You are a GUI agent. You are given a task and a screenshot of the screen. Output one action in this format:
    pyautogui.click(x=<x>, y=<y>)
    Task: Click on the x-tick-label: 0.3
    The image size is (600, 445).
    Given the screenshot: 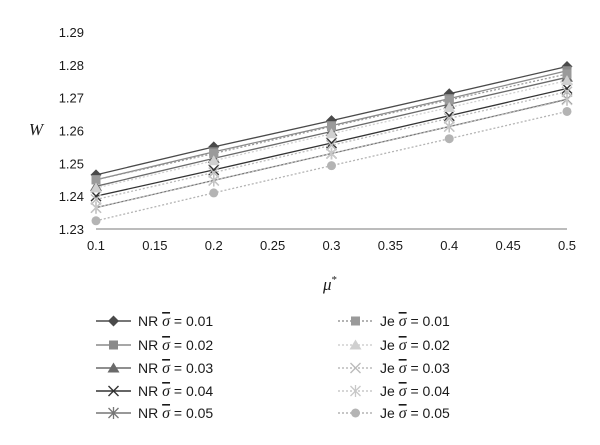 What is the action you would take?
    pyautogui.click(x=331, y=245)
    